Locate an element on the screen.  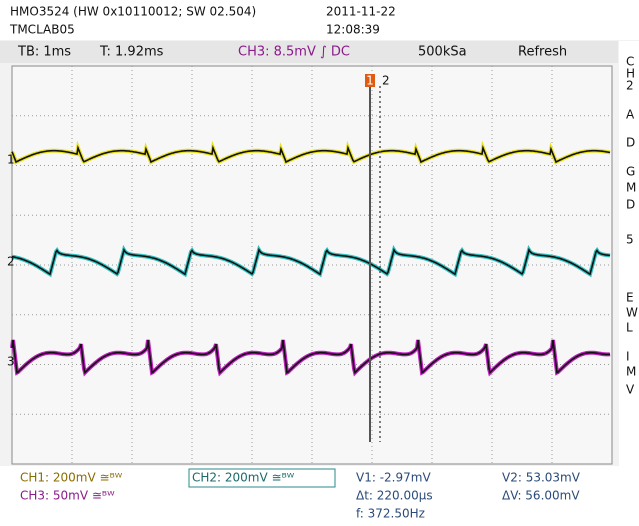
ch2-scale: CH2: 200mV ≅ᴮᵂ is located at coordinates (243, 478).